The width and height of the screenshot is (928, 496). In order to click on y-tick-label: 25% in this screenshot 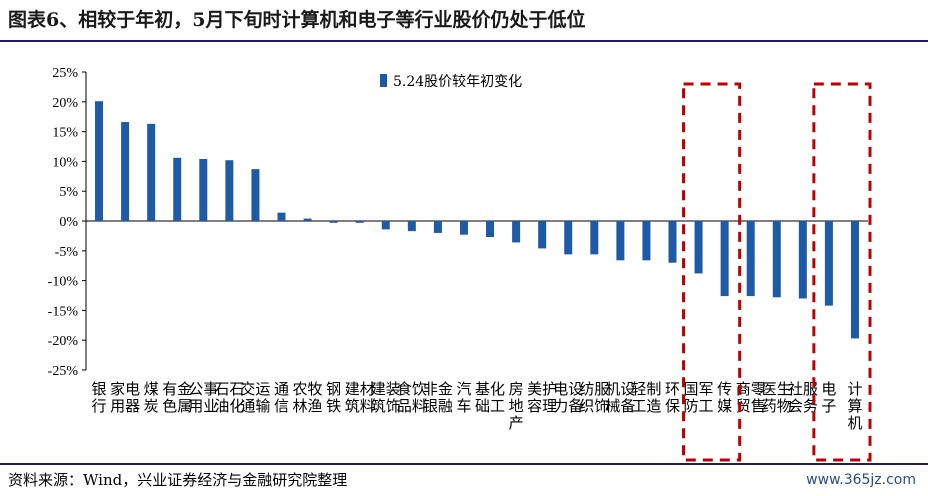, I will do `click(65, 73)`.